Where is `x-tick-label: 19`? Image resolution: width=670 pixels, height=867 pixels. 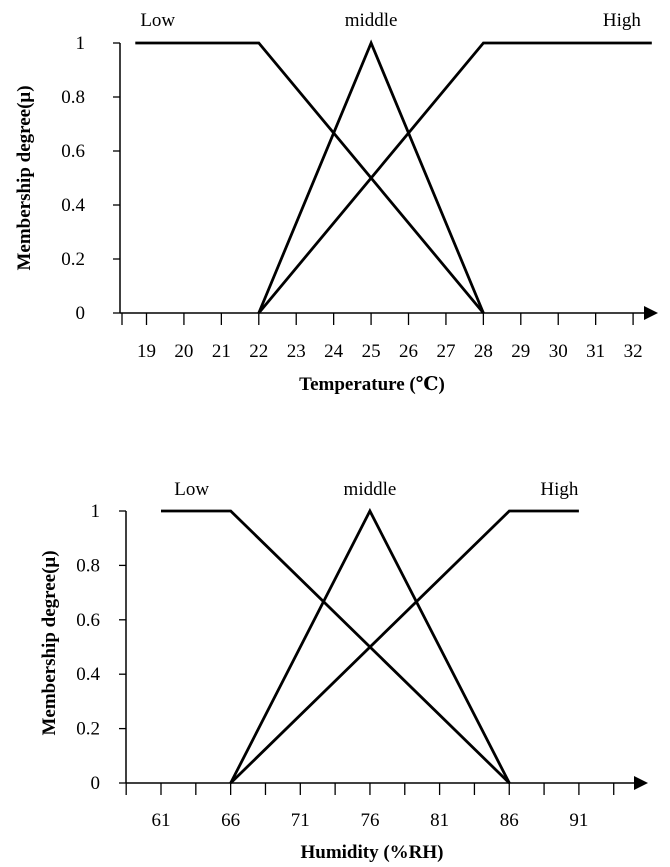 x-tick-label: 19 is located at coordinates (146, 351).